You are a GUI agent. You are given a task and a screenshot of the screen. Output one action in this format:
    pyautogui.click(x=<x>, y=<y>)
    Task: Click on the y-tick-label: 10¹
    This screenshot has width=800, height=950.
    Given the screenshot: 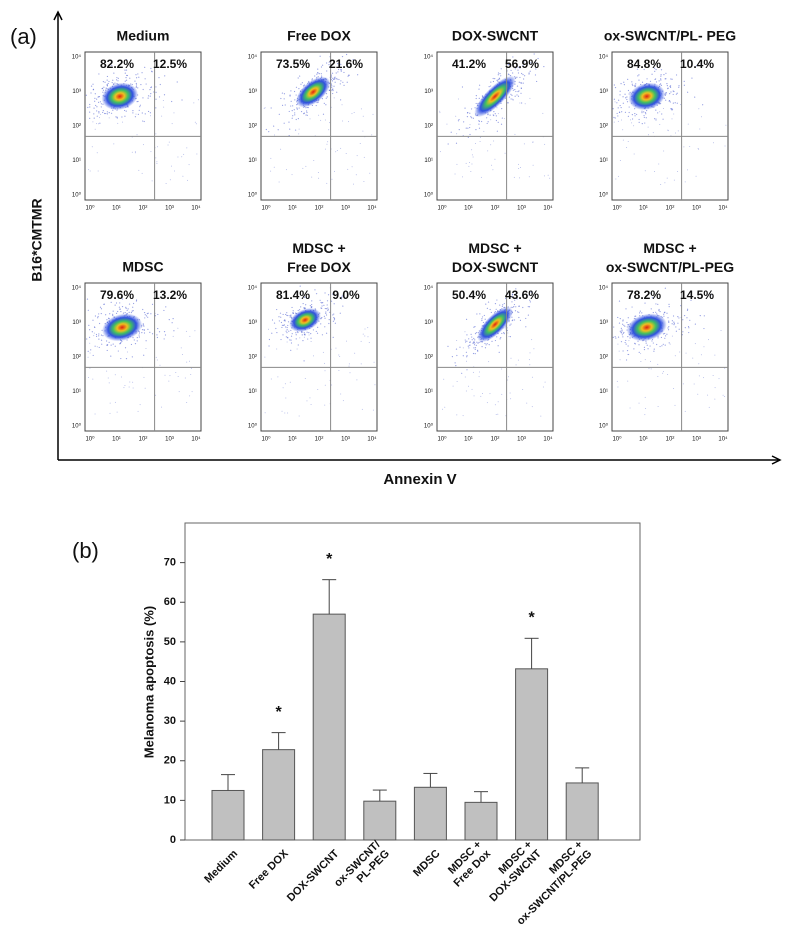 What is the action you would take?
    pyautogui.click(x=603, y=161)
    